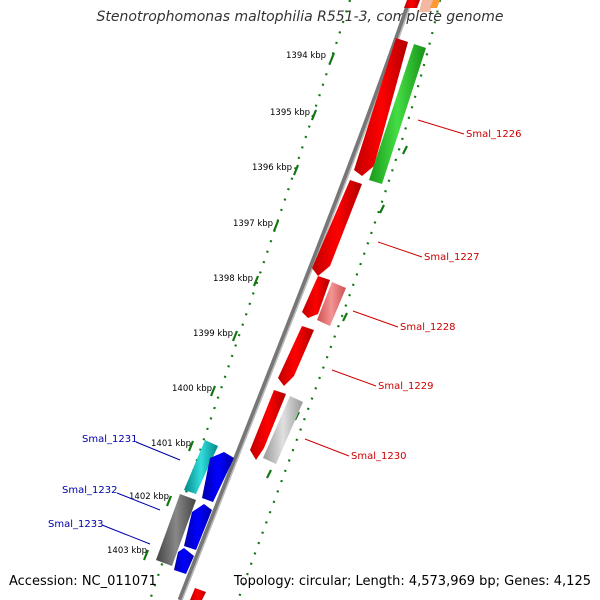 Image resolution: width=600 pixels, height=600 pixels. What do you see at coordinates (192, 389) in the screenshot?
I see `tick-label-1400: 1400 kbp` at bounding box center [192, 389].